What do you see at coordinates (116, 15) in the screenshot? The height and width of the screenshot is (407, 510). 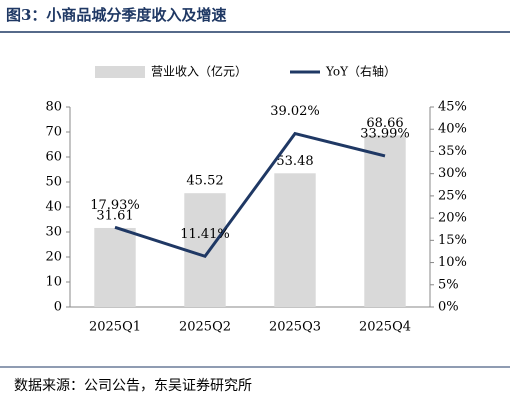 I see `chart-title: 图3：小商品城分季度收入及增速` at bounding box center [116, 15].